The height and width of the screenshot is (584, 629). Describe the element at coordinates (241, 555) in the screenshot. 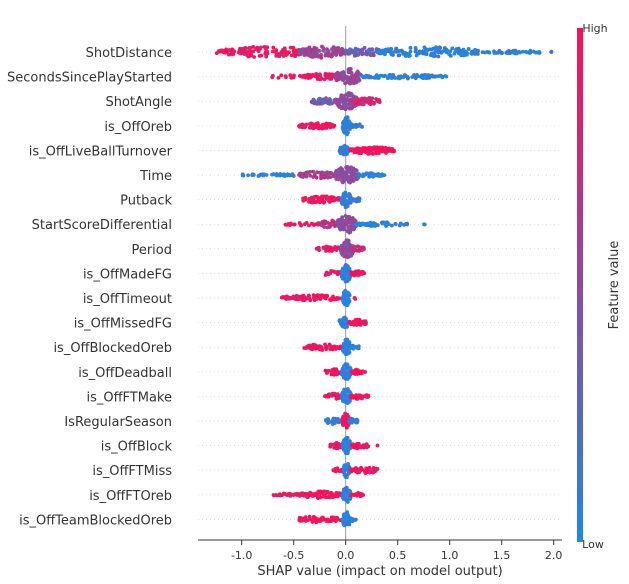

I see `x-tick-label: -1.0` at that location.